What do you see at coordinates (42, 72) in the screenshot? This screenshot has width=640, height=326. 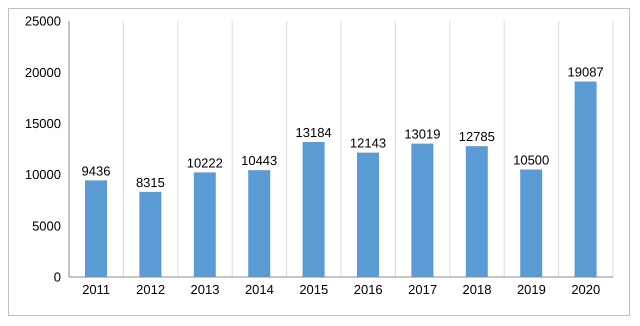 I see `y-tick-label: 20000` at bounding box center [42, 72].